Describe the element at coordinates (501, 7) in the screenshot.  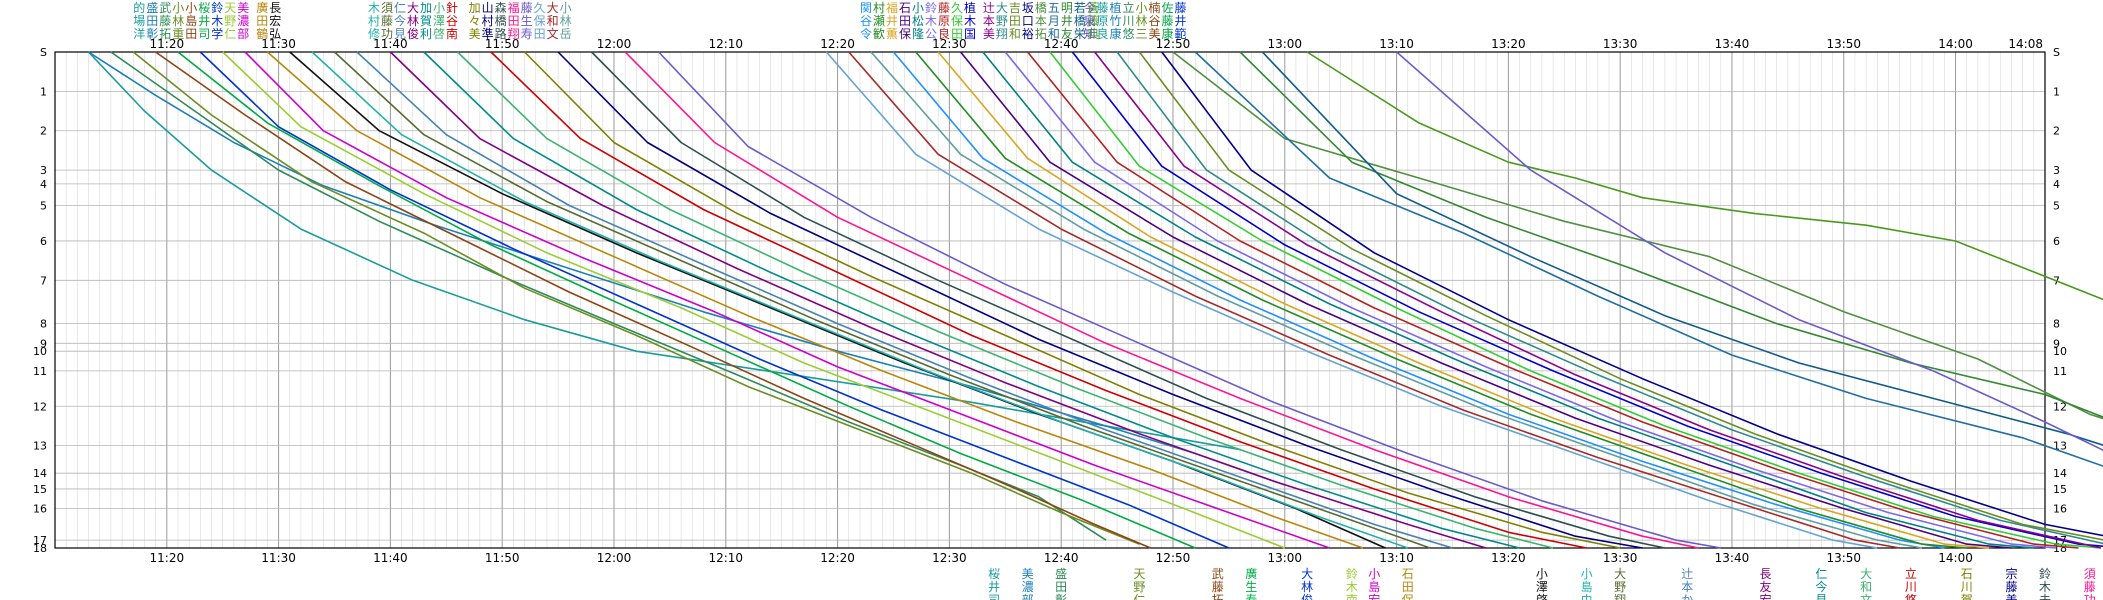
I see `runner-name-char-top: 森` at that location.